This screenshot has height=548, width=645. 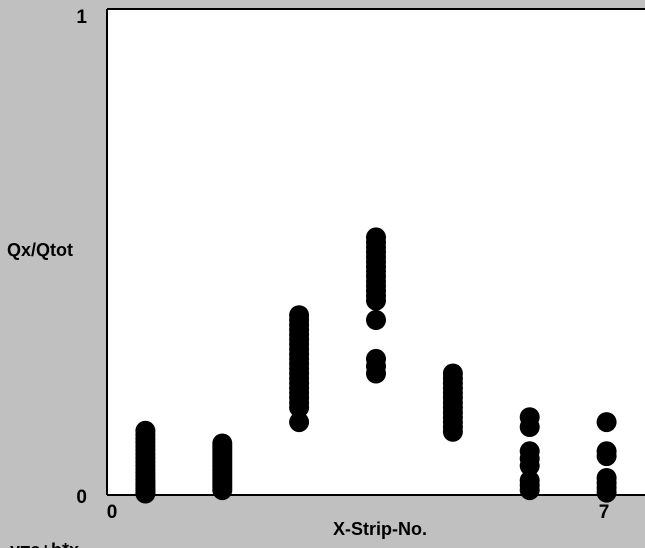 What do you see at coordinates (380, 529) in the screenshot?
I see `x-axis-label: X-Strip-No.` at bounding box center [380, 529].